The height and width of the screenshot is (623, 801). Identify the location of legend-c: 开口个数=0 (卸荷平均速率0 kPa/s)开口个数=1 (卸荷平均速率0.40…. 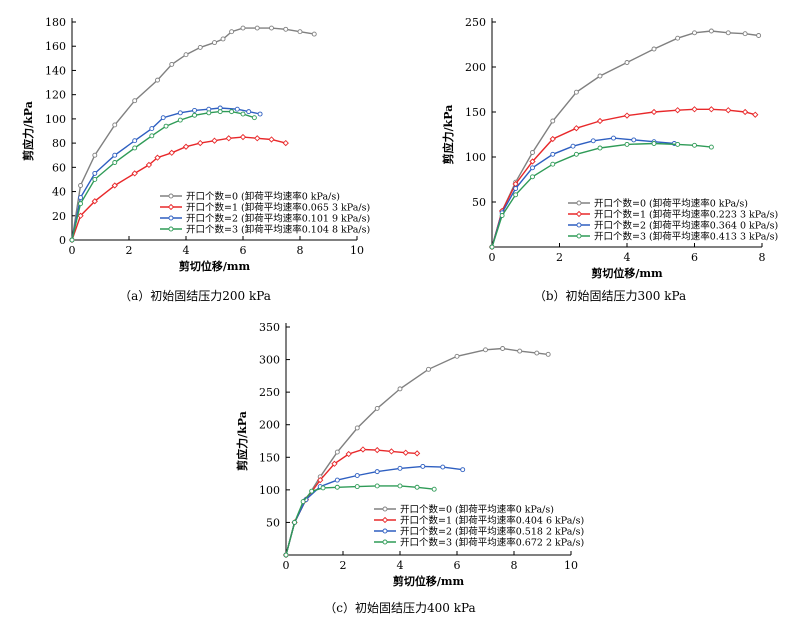
(479, 526).